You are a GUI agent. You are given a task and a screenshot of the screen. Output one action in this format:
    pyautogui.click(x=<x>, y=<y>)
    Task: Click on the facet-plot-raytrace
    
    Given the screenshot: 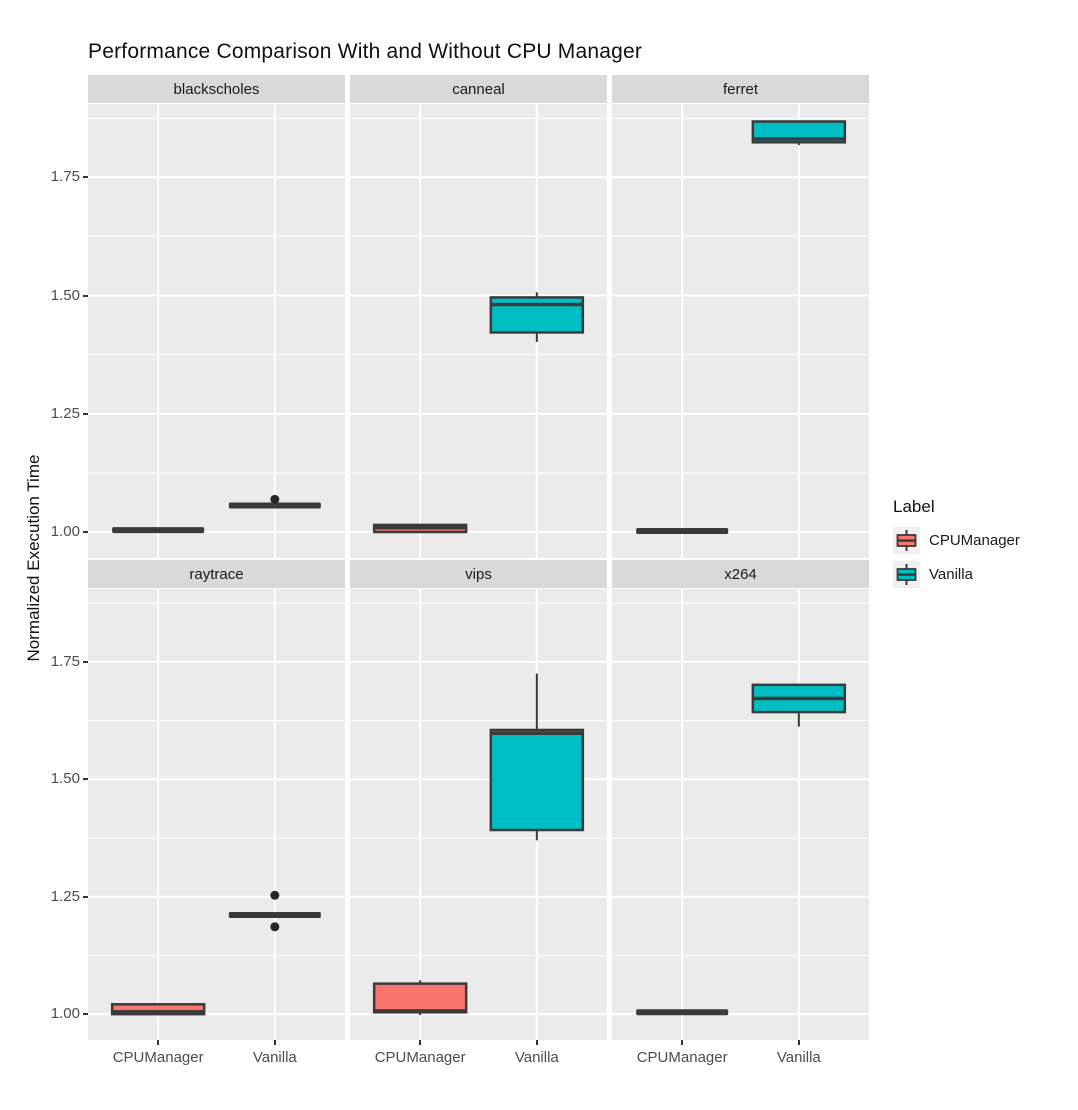 What is the action you would take?
    pyautogui.click(x=216, y=814)
    